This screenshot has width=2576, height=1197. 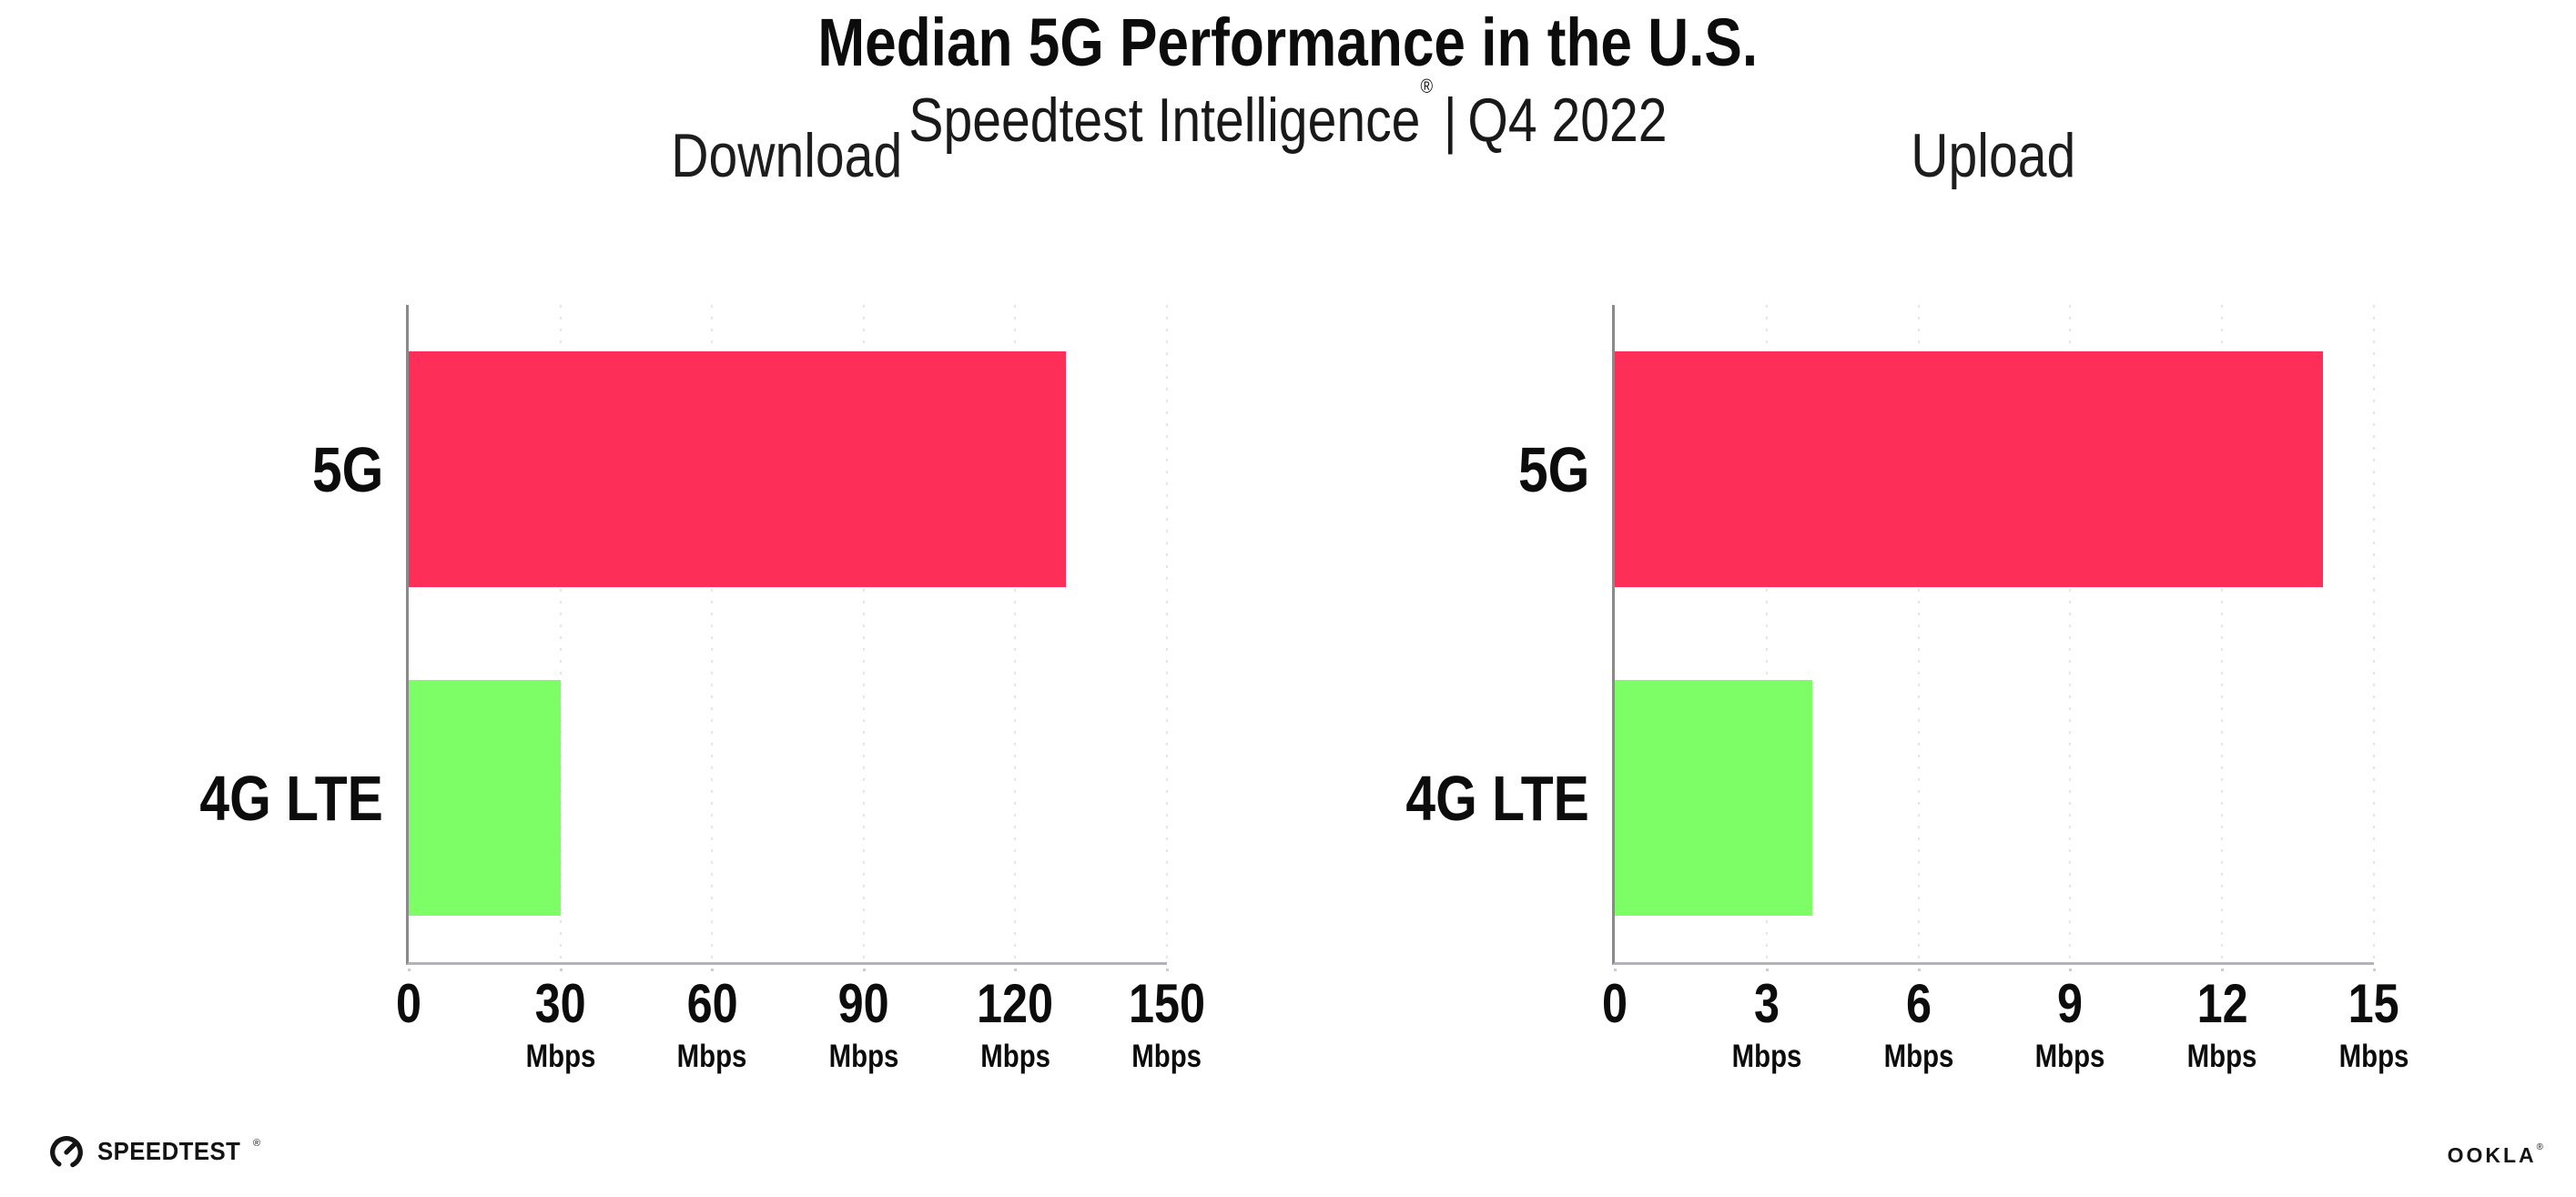 I want to click on x-tick: 6 Mbps, so click(x=1918, y=1025).